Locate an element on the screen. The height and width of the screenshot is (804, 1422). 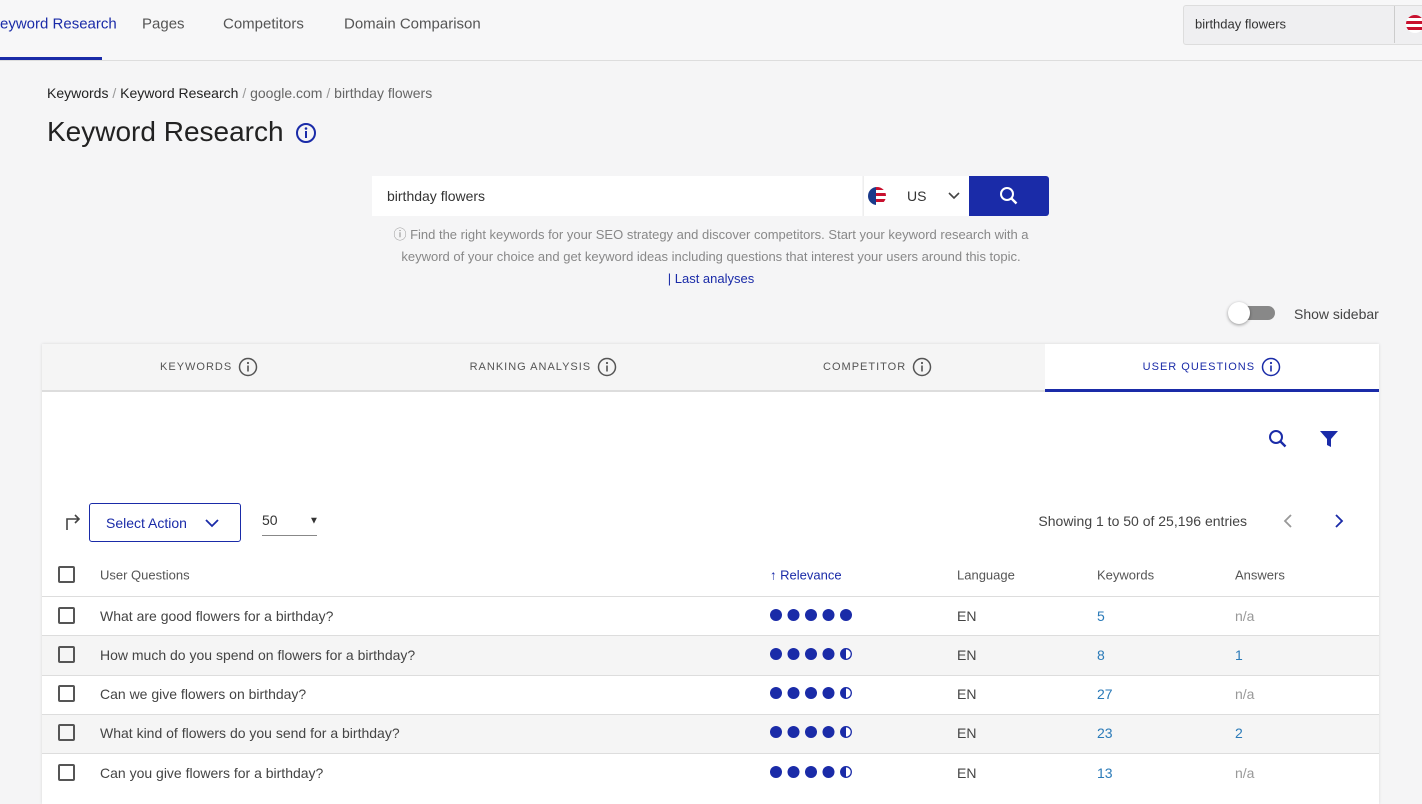
column-header: Language is located at coordinates (986, 575).